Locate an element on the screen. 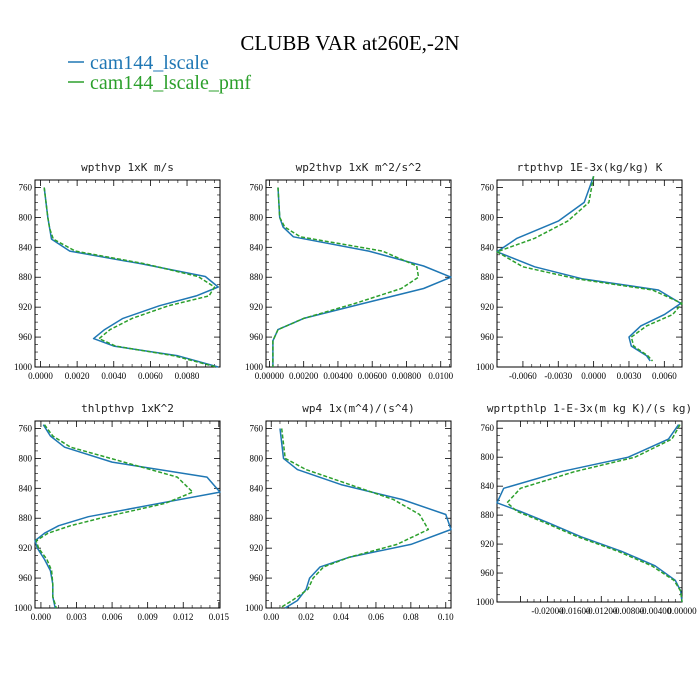 The width and height of the screenshot is (700, 700). x-tick-label: -0.01200 is located at coordinates (601, 611).